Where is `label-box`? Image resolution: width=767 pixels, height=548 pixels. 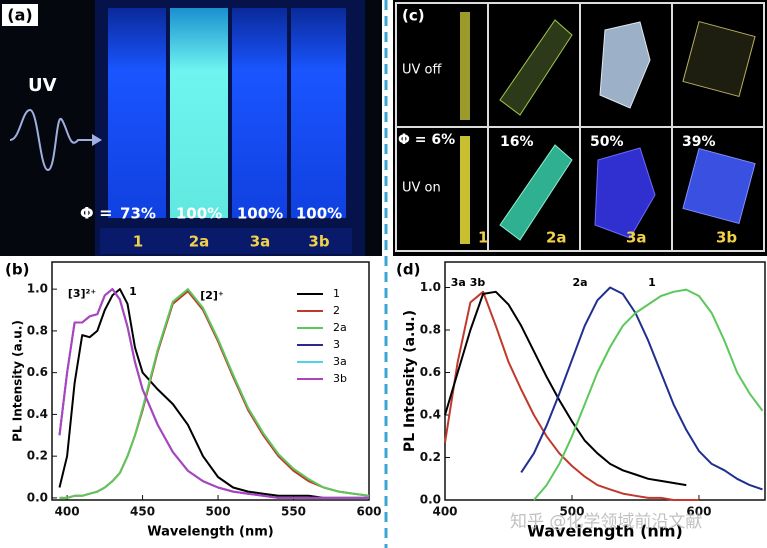 label-box is located at coordinates (20, 15).